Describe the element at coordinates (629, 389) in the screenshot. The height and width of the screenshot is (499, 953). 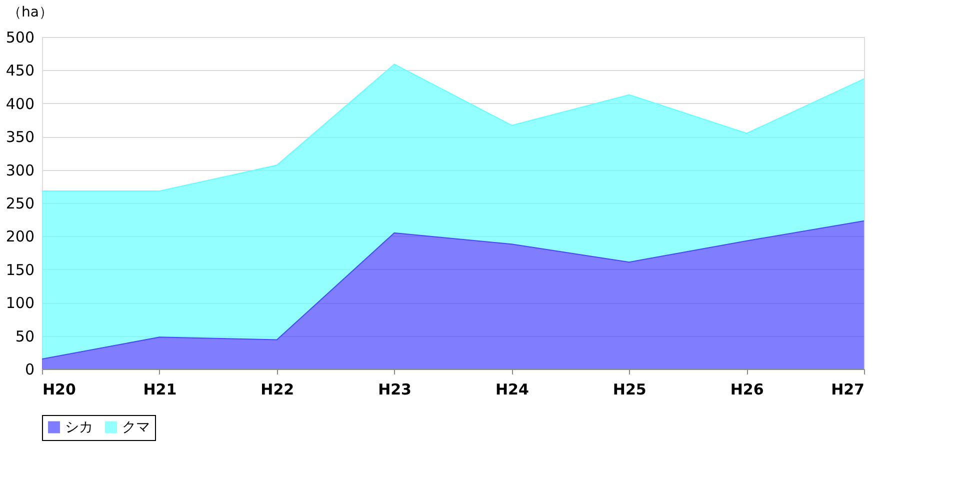
I see `x-tick-label: H25` at that location.